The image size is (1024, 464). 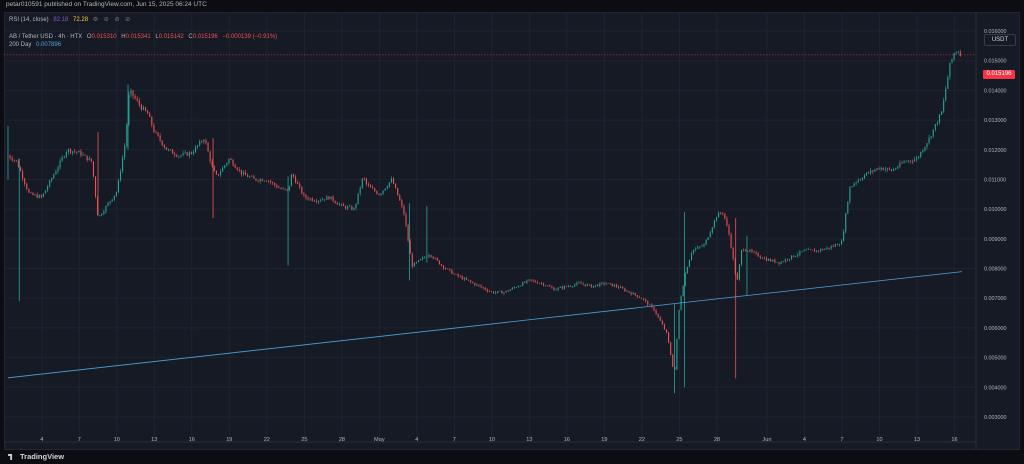 What do you see at coordinates (112, 20) in the screenshot?
I see `rsi-settings-icon: ⚙ ⊘ ⊘ ⊘` at bounding box center [112, 20].